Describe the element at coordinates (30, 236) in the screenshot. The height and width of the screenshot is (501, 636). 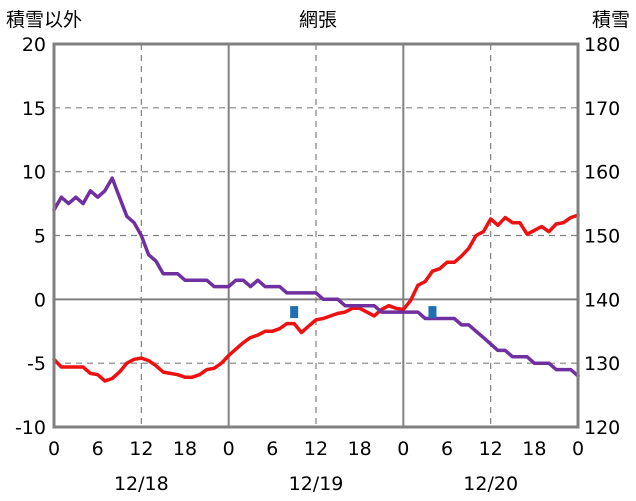
I see `left-tick-labels: 20 15 10 5 0 -5 -10` at that location.